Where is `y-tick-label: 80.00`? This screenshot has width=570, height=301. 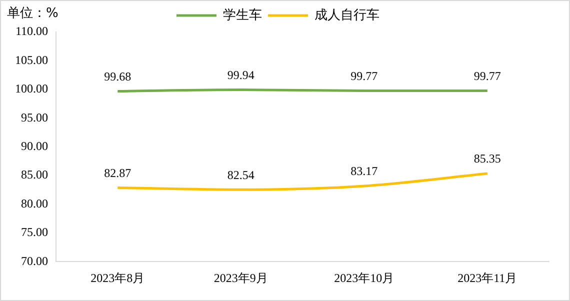 y-tick-label: 80.00 is located at coordinates (34, 203).